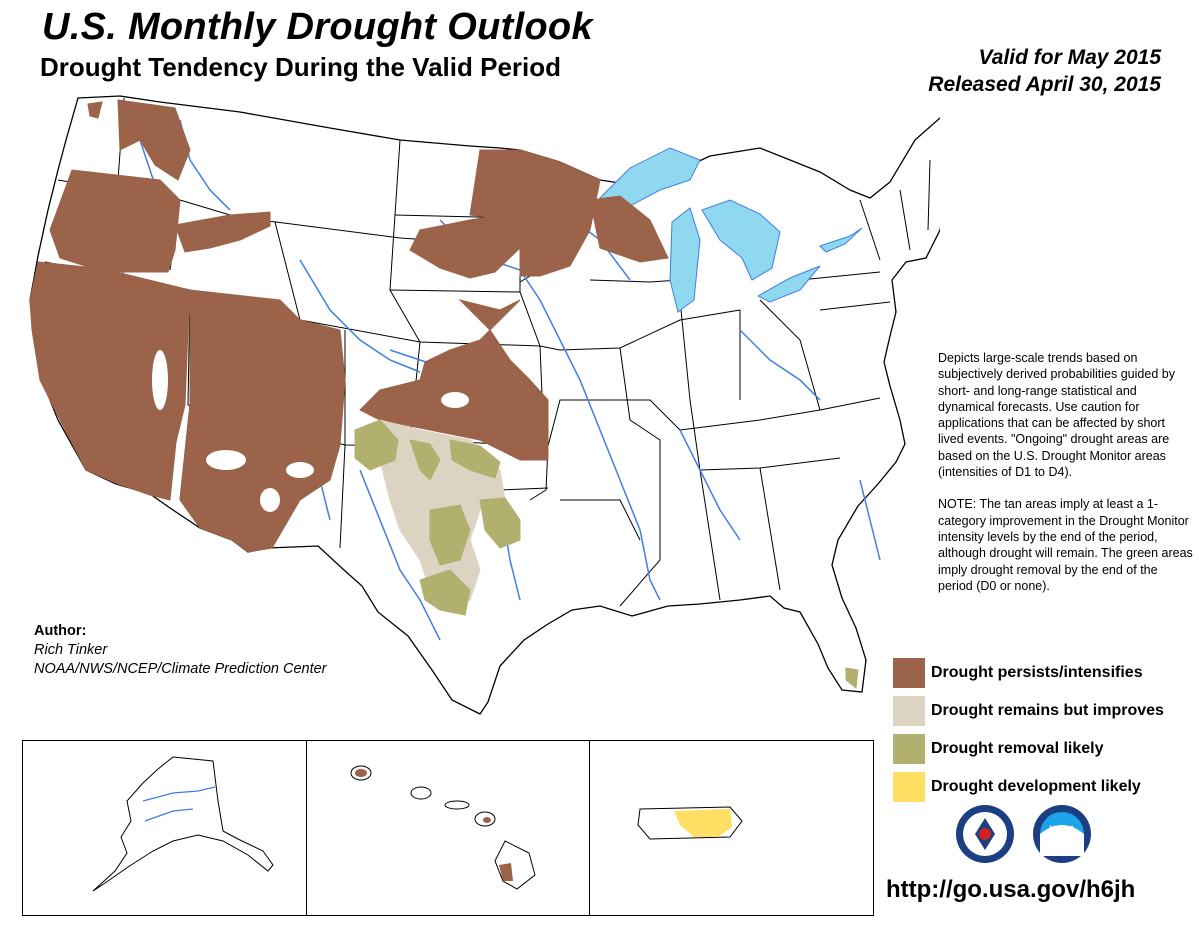 Image resolution: width=1199 pixels, height=926 pixels. What do you see at coordinates (606, 554) in the screenshot?
I see `drought-removal-areas` at bounding box center [606, 554].